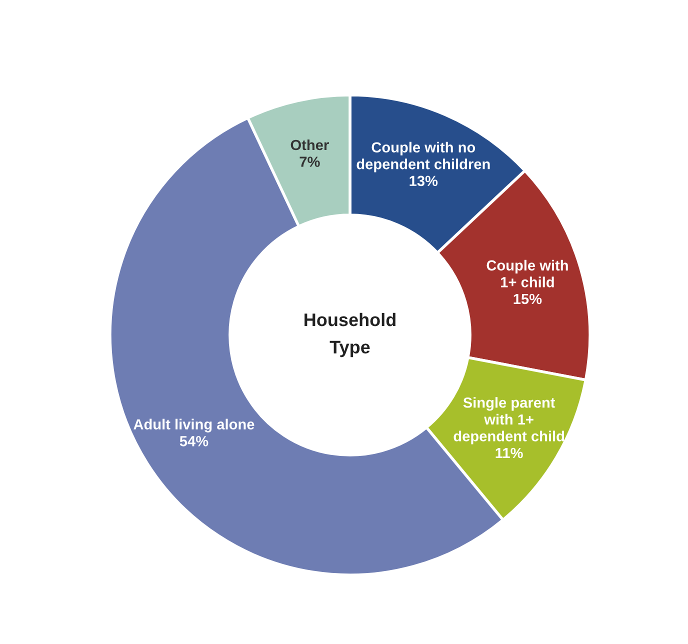  Describe the element at coordinates (309, 144) in the screenshot. I see `slice-label: Other` at that location.